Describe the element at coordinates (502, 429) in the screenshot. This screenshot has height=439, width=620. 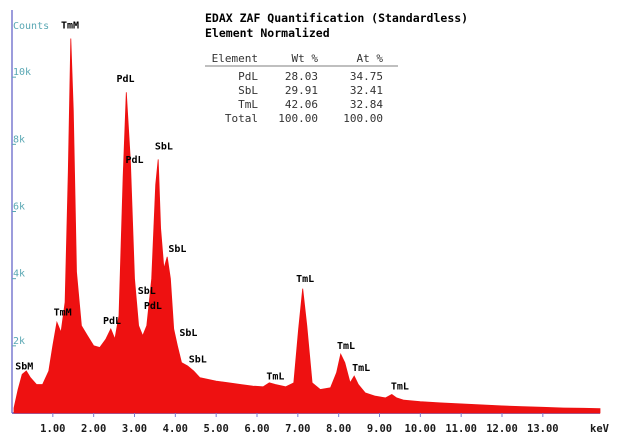
I see `x-tick-label: 12.00` at that location.